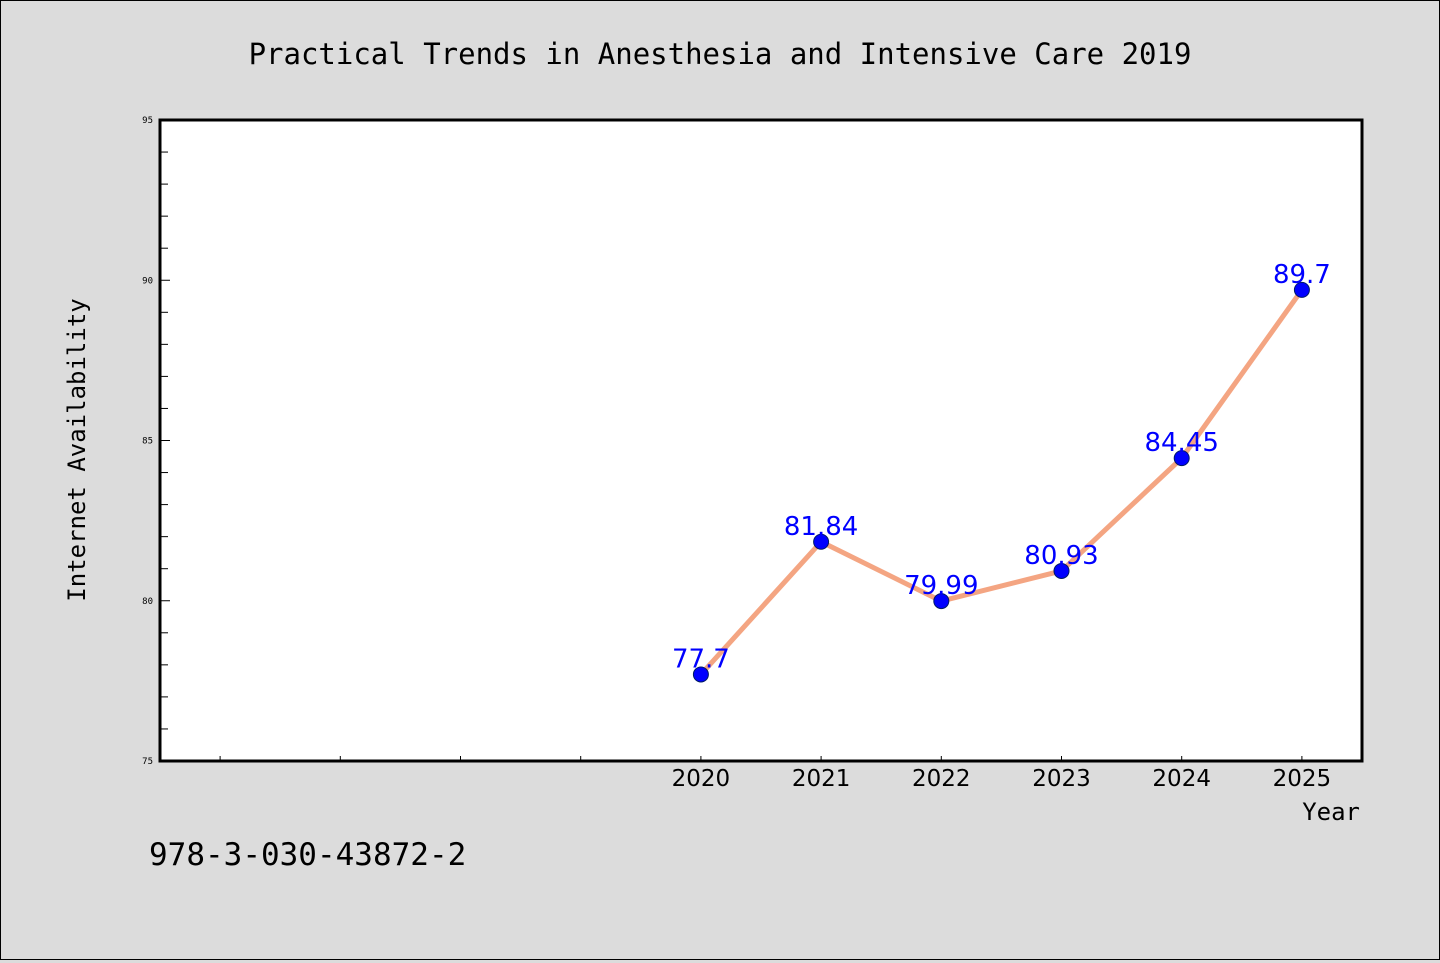  What do you see at coordinates (156, 441) in the screenshot?
I see `y-axis: 75 80 85 90 95` at bounding box center [156, 441].